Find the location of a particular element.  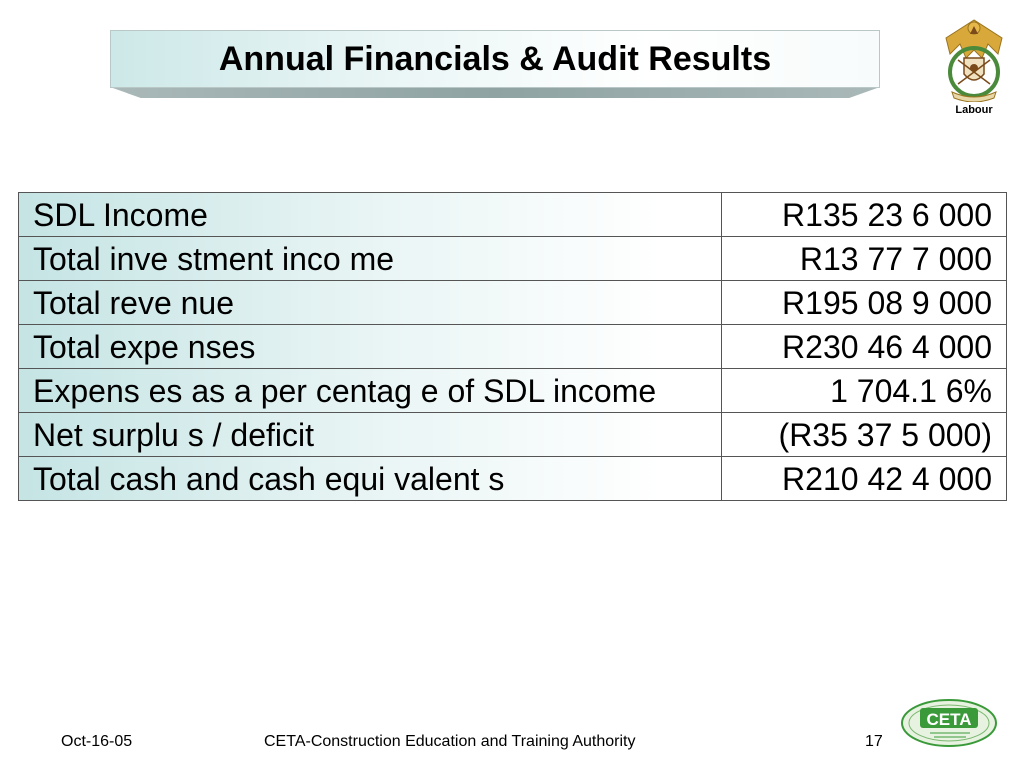

ceta-logo-text: CETA is located at coordinates (948, 719).